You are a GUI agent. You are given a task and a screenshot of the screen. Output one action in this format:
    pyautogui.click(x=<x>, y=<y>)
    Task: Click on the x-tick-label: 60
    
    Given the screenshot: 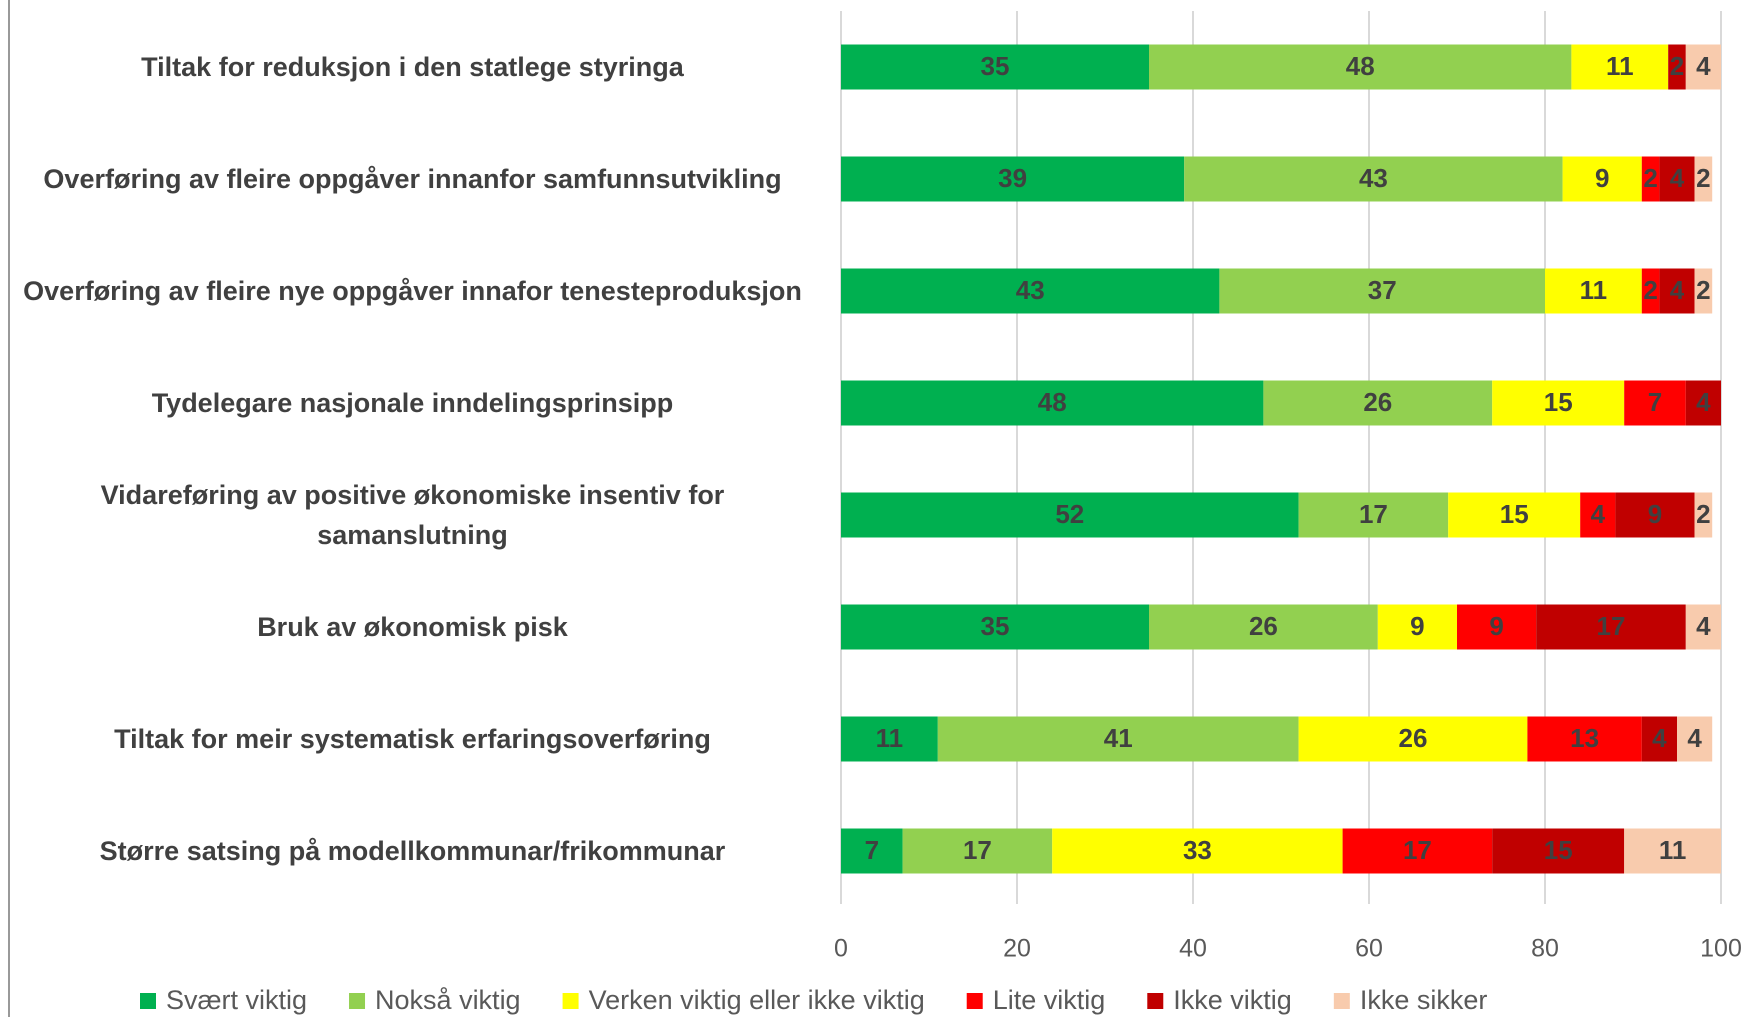 What is the action you would take?
    pyautogui.click(x=1369, y=949)
    